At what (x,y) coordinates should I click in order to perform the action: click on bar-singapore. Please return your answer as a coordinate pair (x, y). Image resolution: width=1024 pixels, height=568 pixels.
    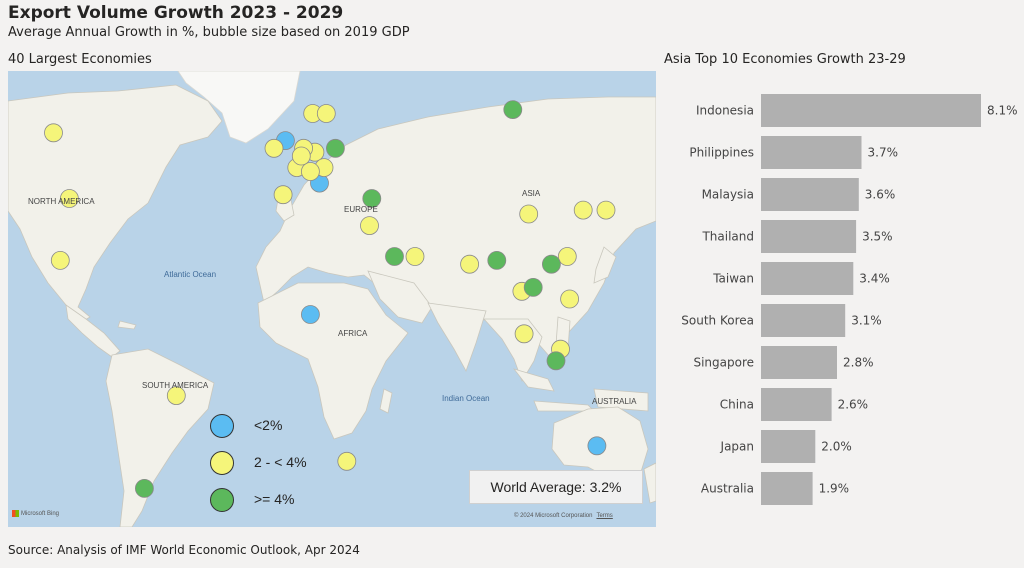
    Looking at the image, I should click on (799, 362).